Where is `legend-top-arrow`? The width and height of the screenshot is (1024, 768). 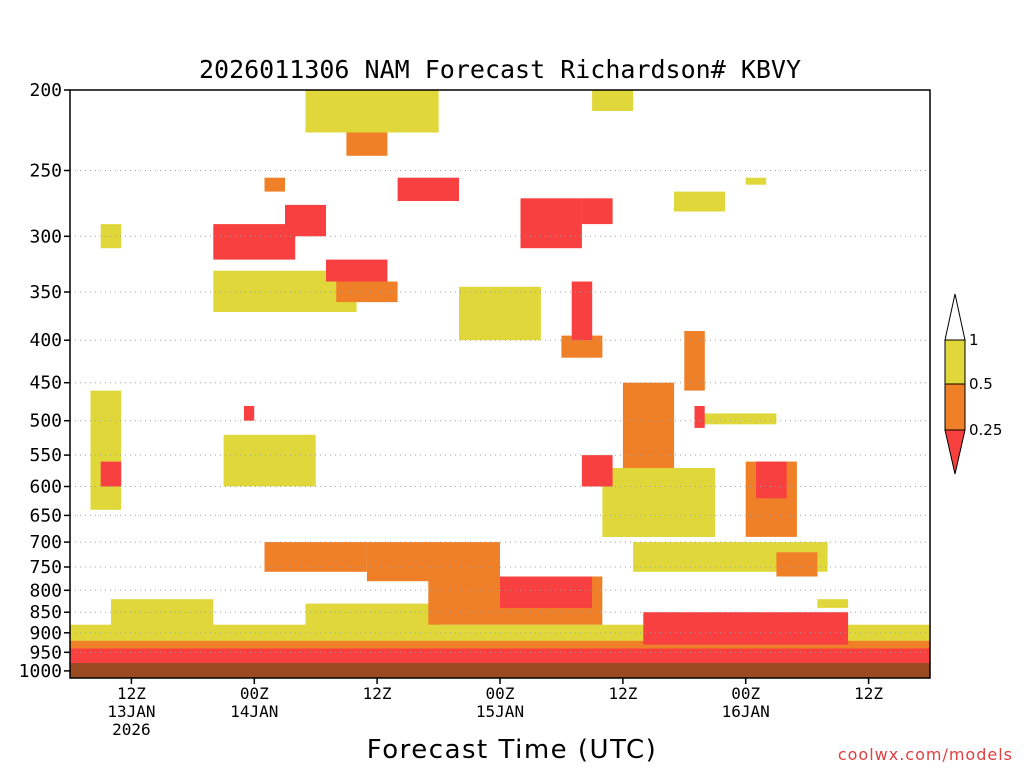 legend-top-arrow is located at coordinates (955, 317).